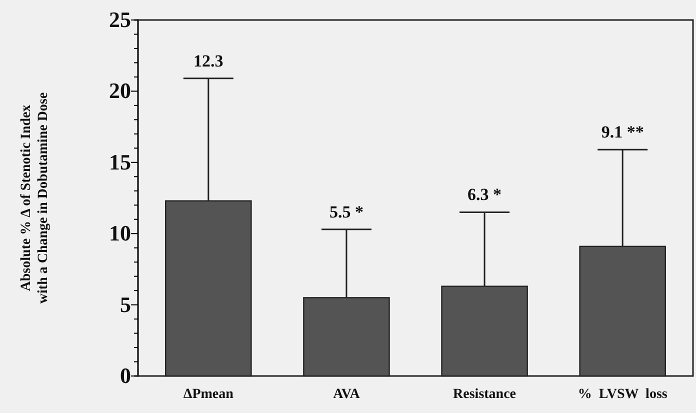 The height and width of the screenshot is (413, 696). Describe the element at coordinates (125, 375) in the screenshot. I see `y-tick-label: 0` at that location.